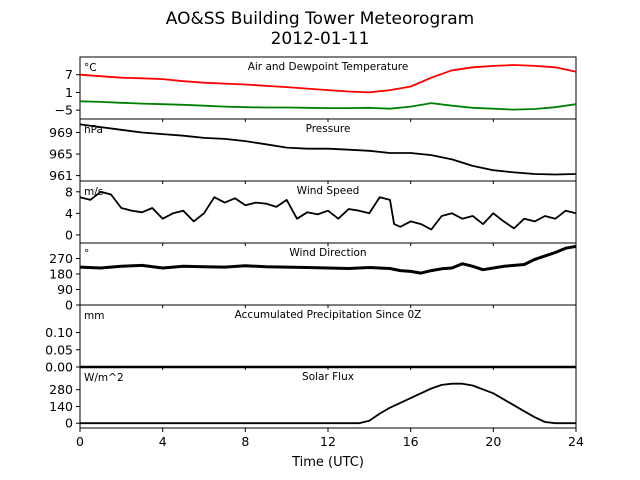 Image resolution: width=640 pixels, height=480 pixels. What do you see at coordinates (59, 332) in the screenshot?
I see `y-tick-label: 0.10` at bounding box center [59, 332].